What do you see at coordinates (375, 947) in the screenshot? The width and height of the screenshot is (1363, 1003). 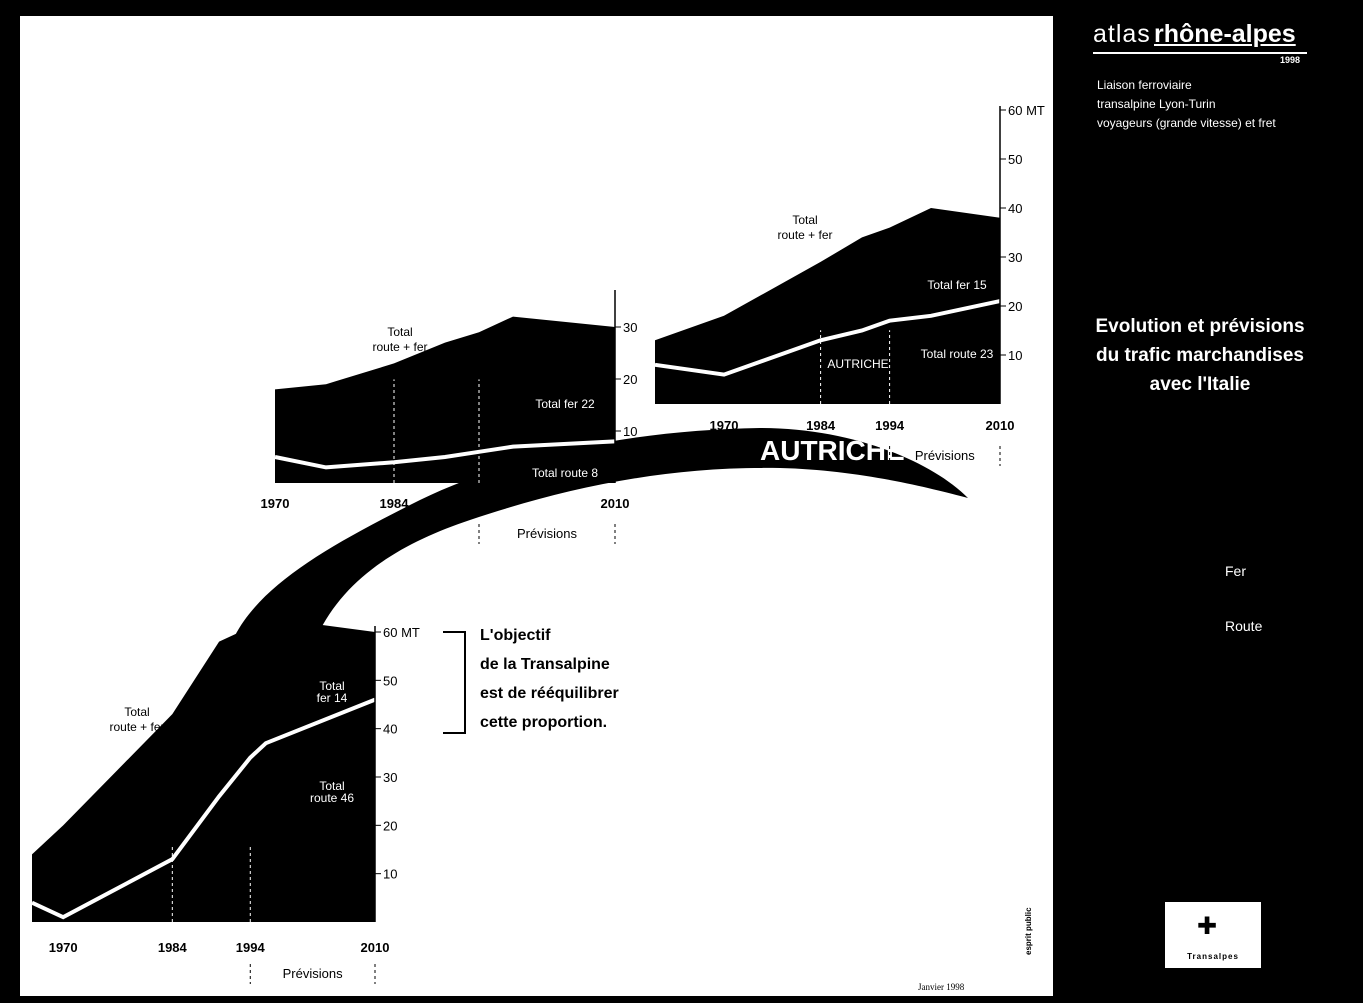 I see `chart-0-xtick-label: 2010` at bounding box center [375, 947].